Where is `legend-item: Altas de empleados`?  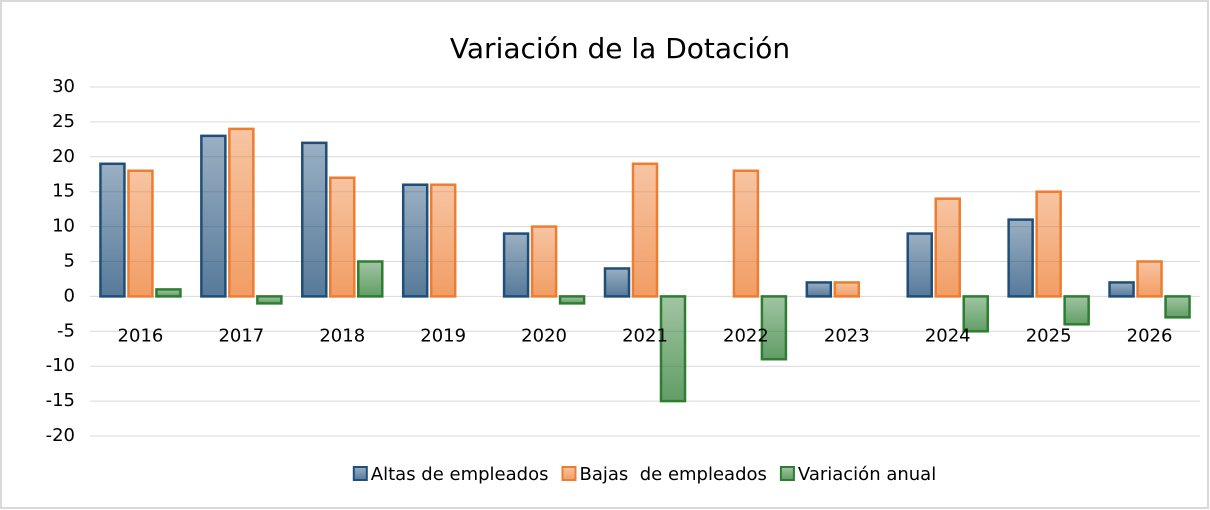 legend-item: Altas de empleados is located at coordinates (450, 474).